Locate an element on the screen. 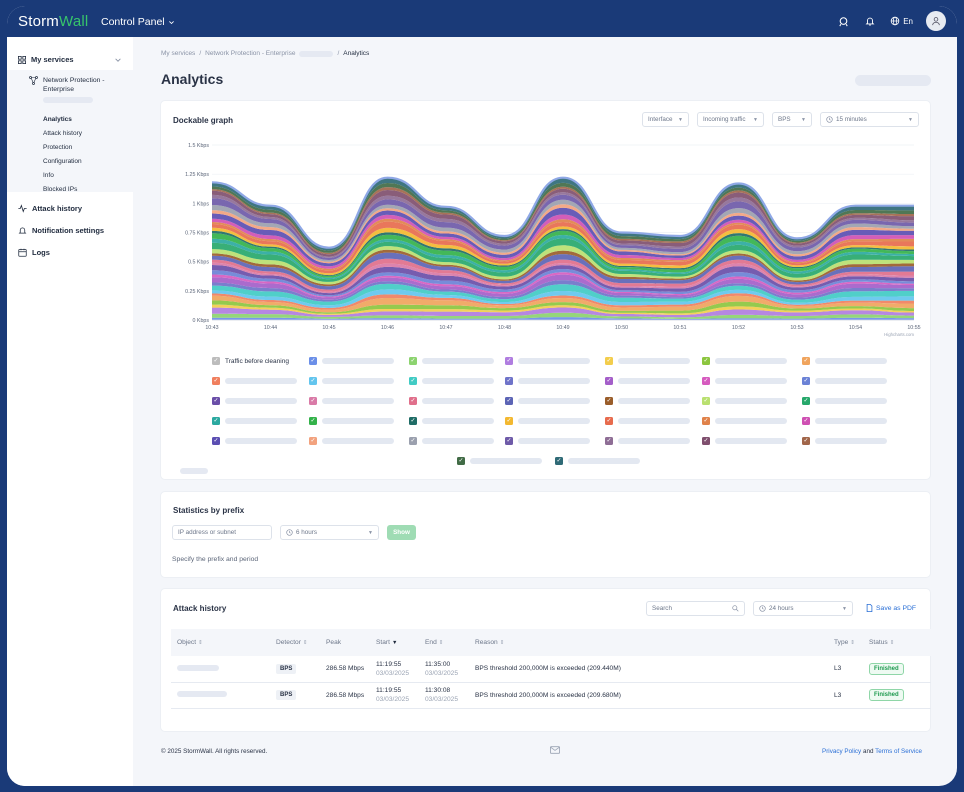 This screenshot has height=792, width=964. col-reason: Reason ⇕ is located at coordinates (648, 642).